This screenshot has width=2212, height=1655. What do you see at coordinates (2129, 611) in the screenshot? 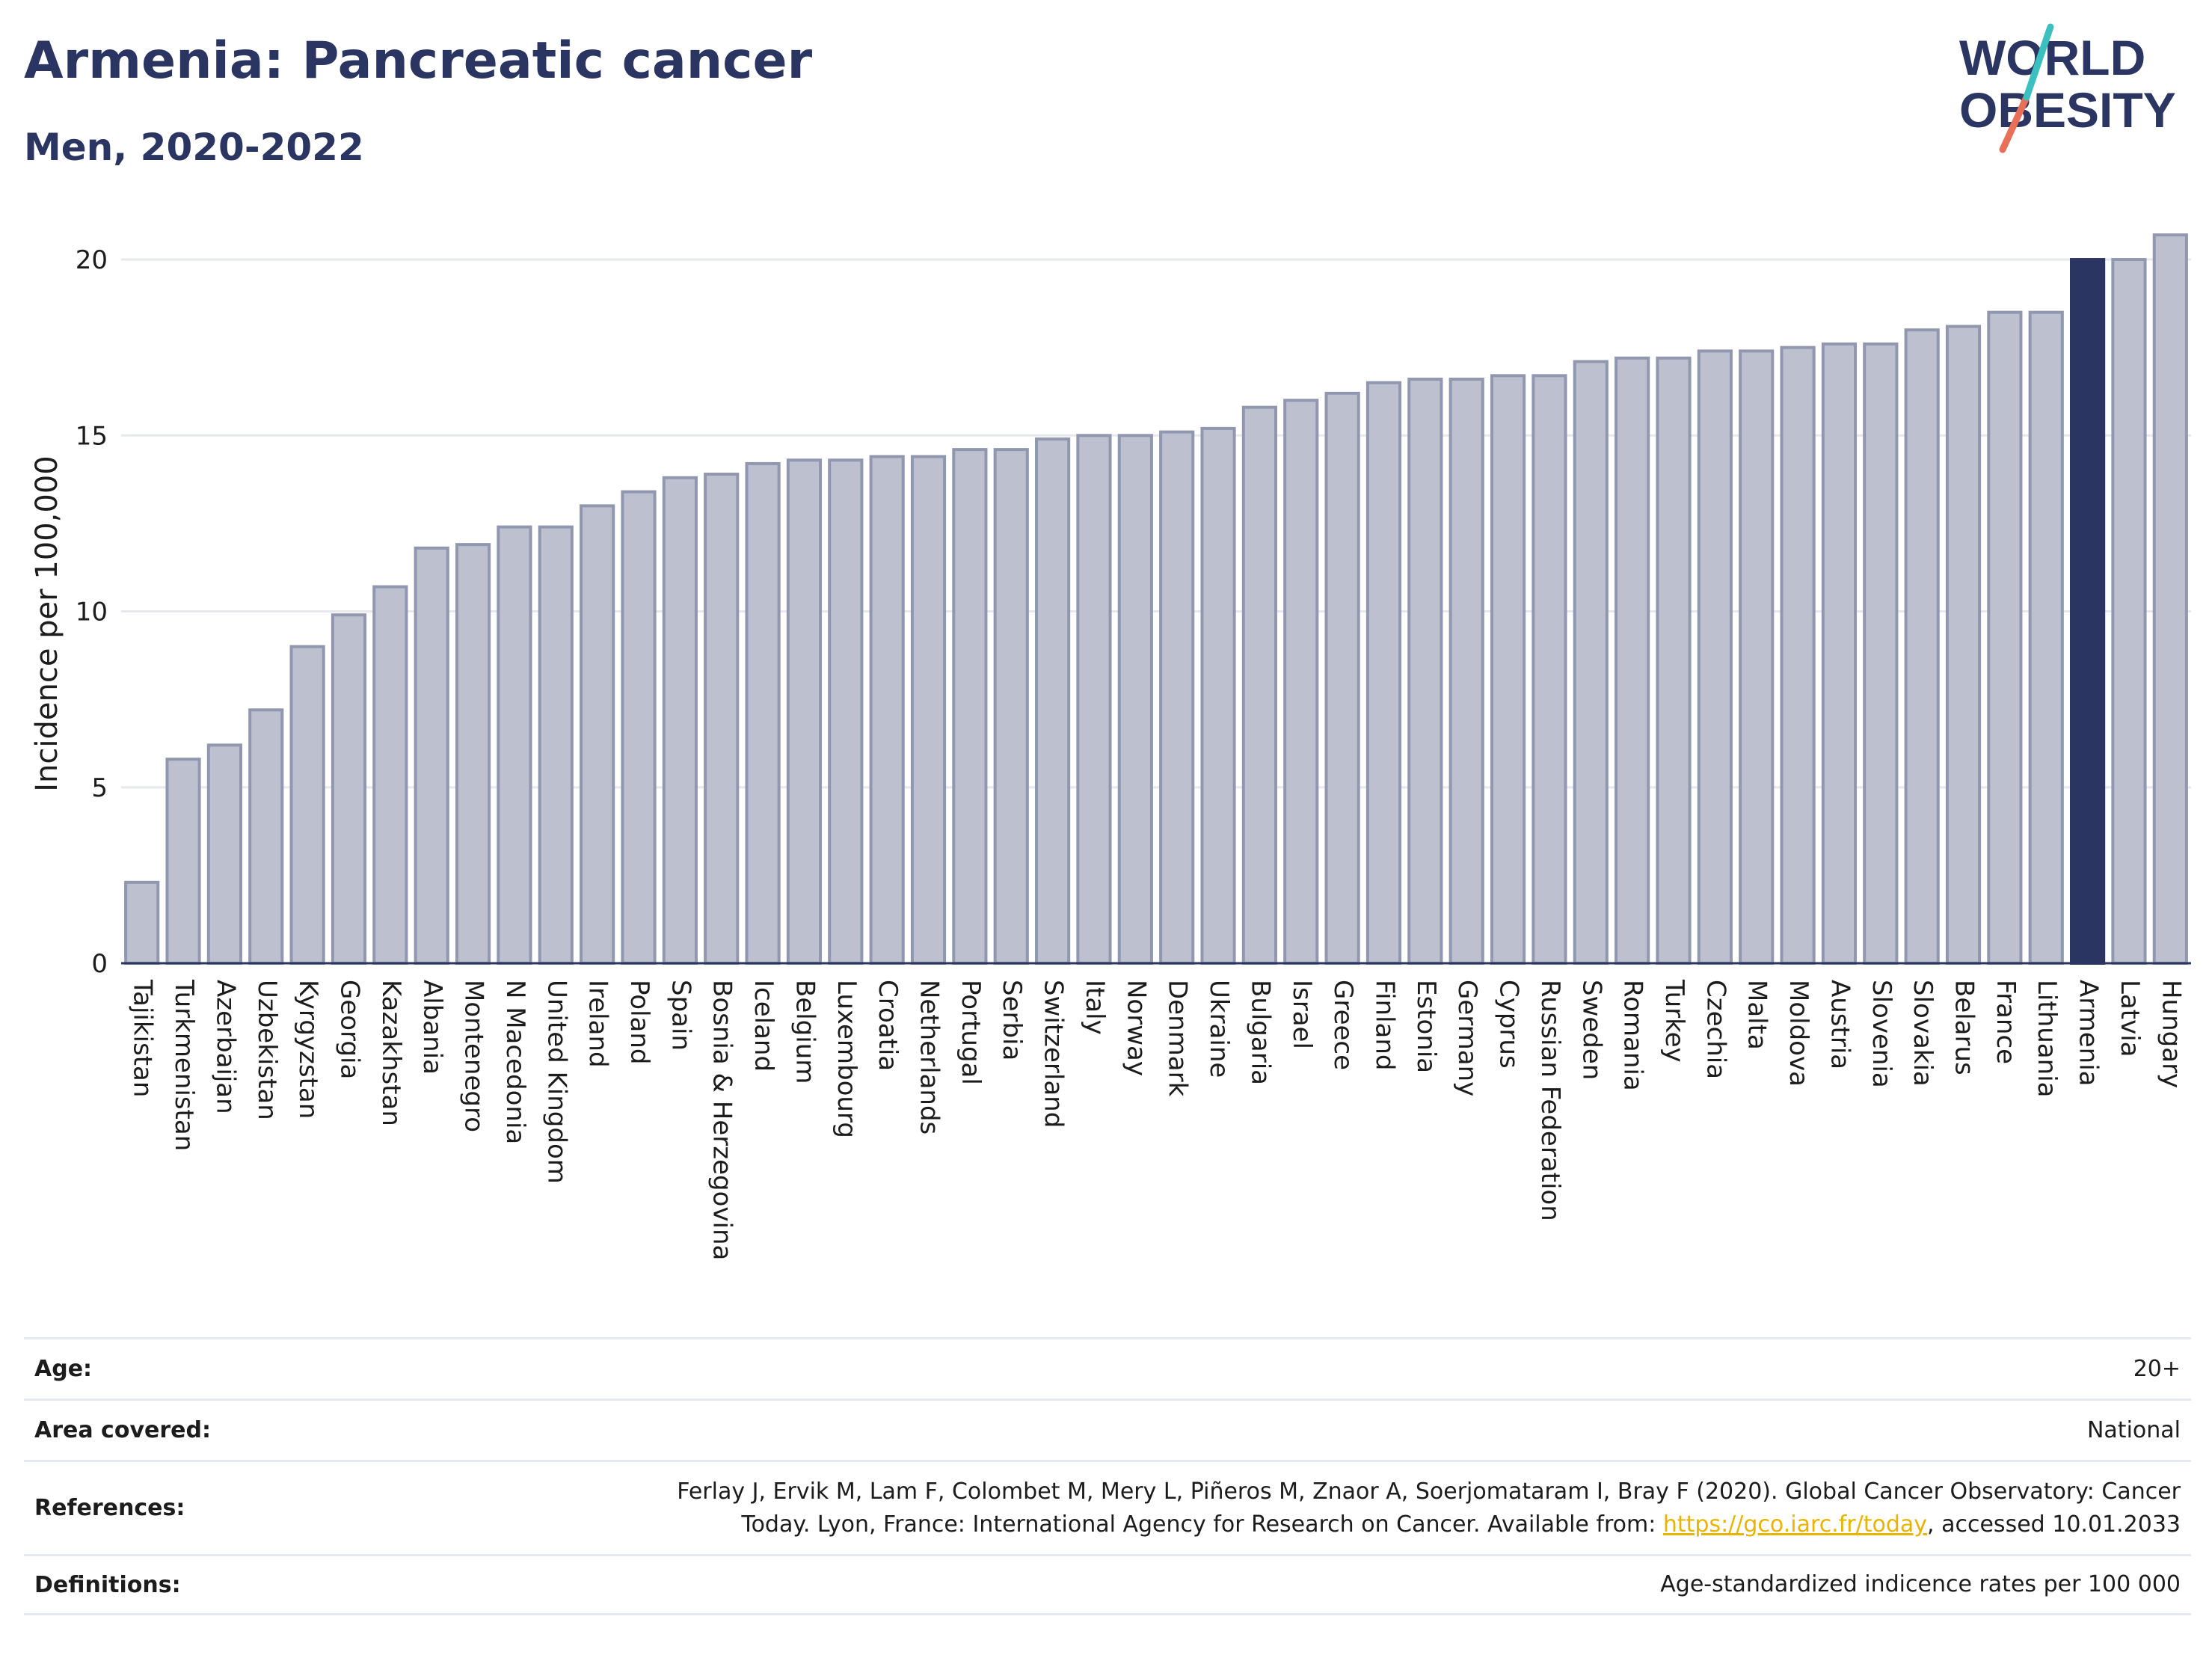
I see `bar-latvia` at bounding box center [2129, 611].